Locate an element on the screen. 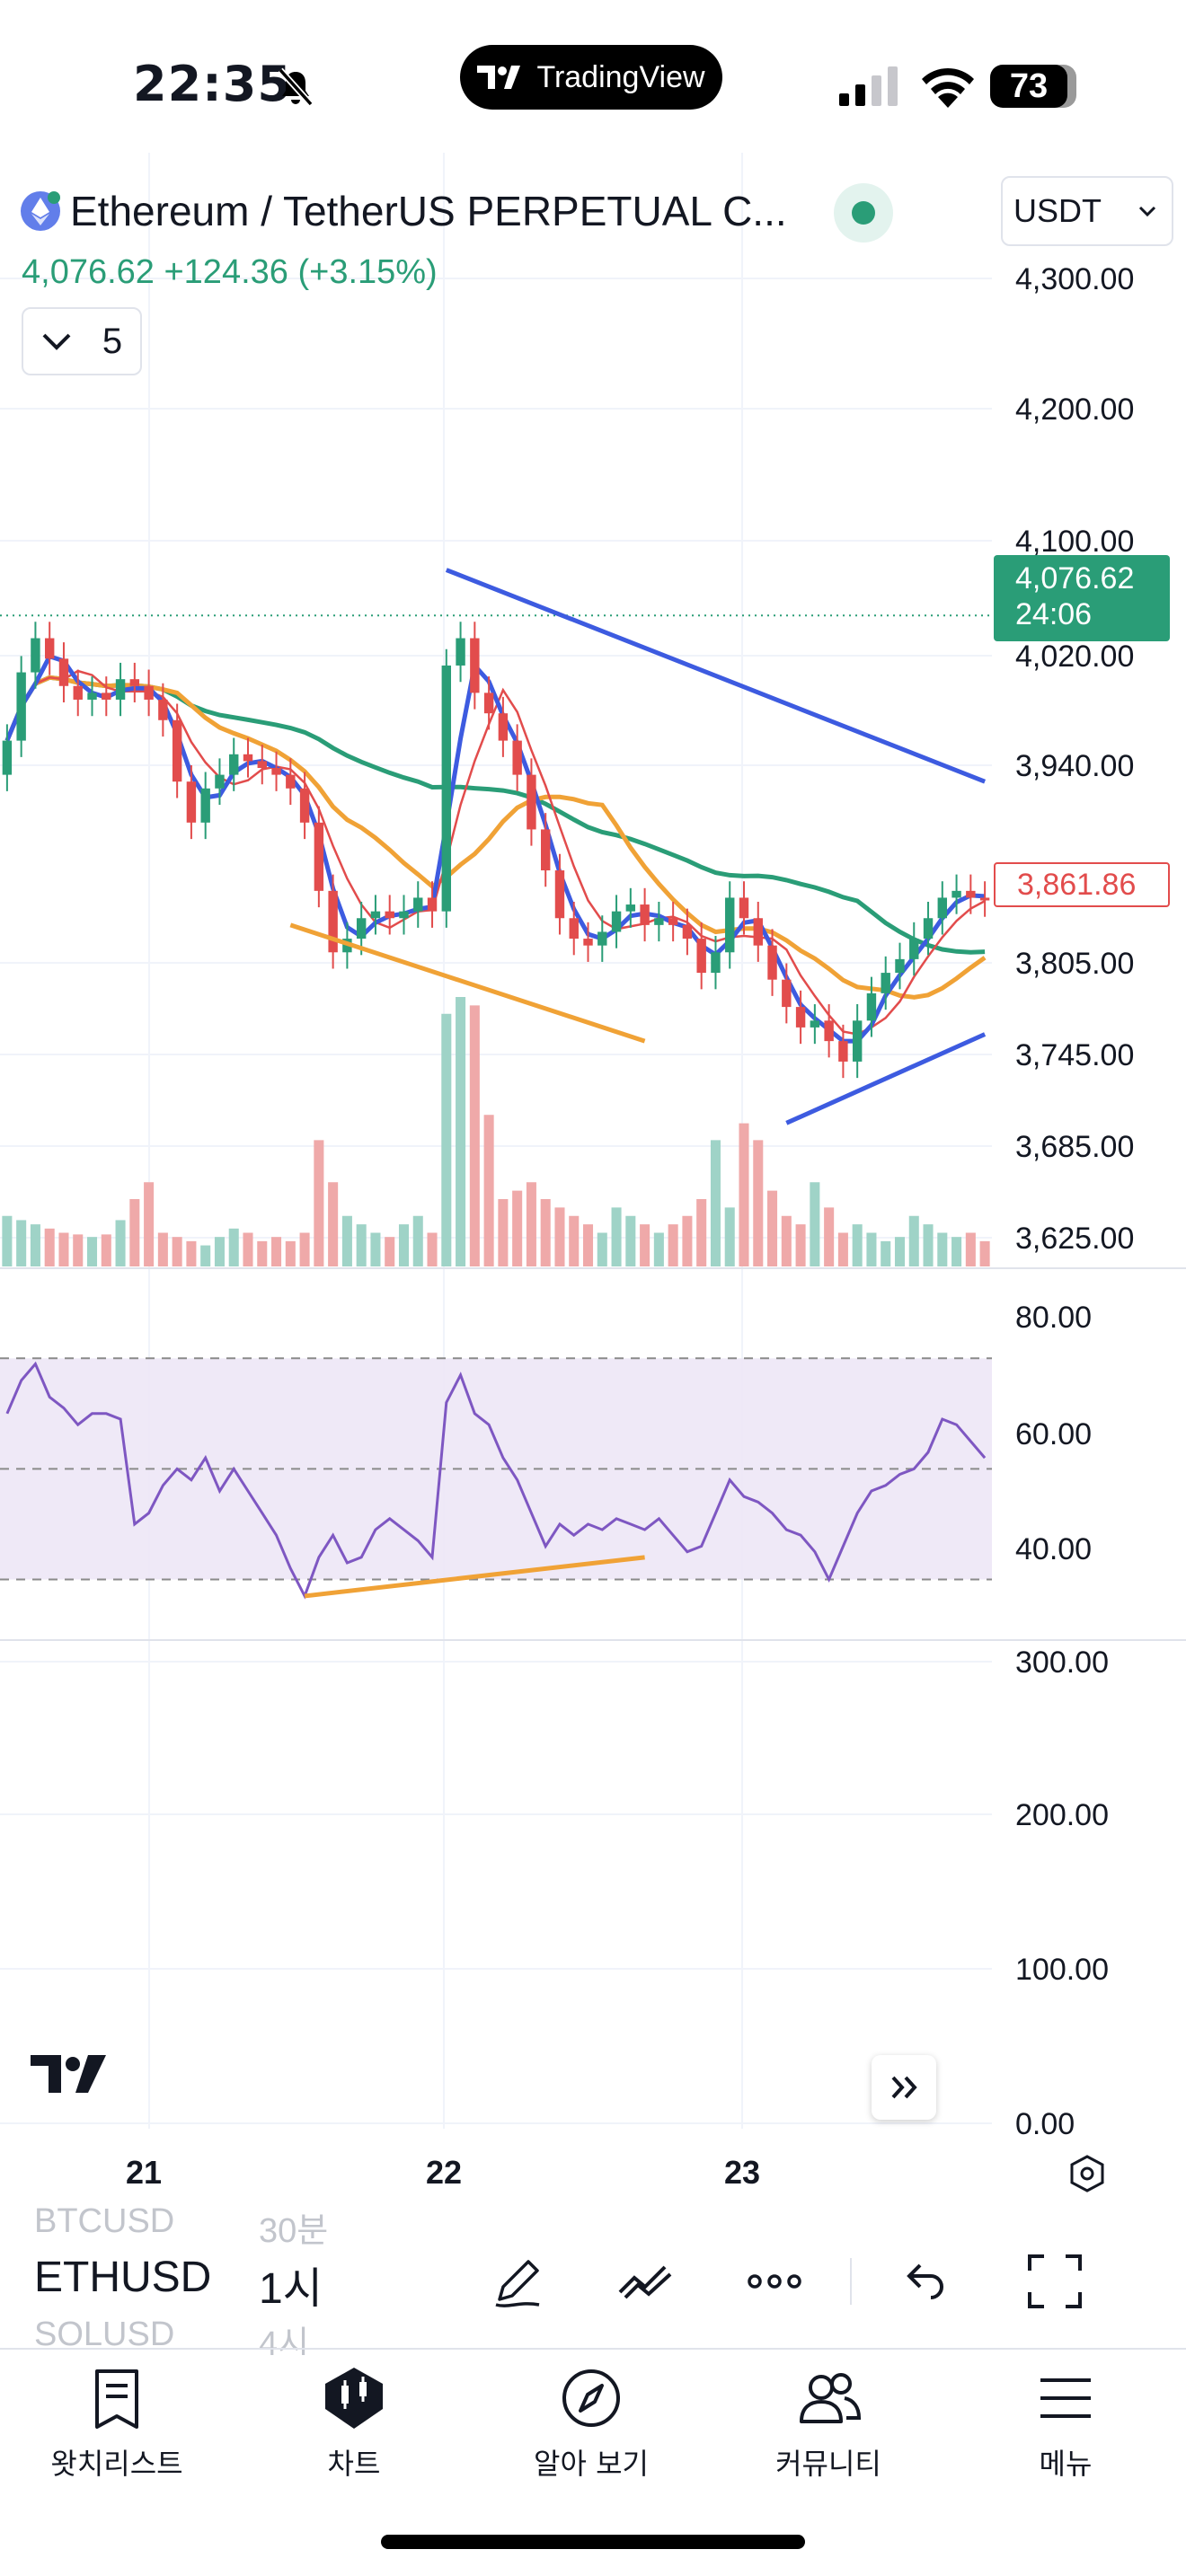  price-axis-label: 4,100.00 is located at coordinates (1074, 542).